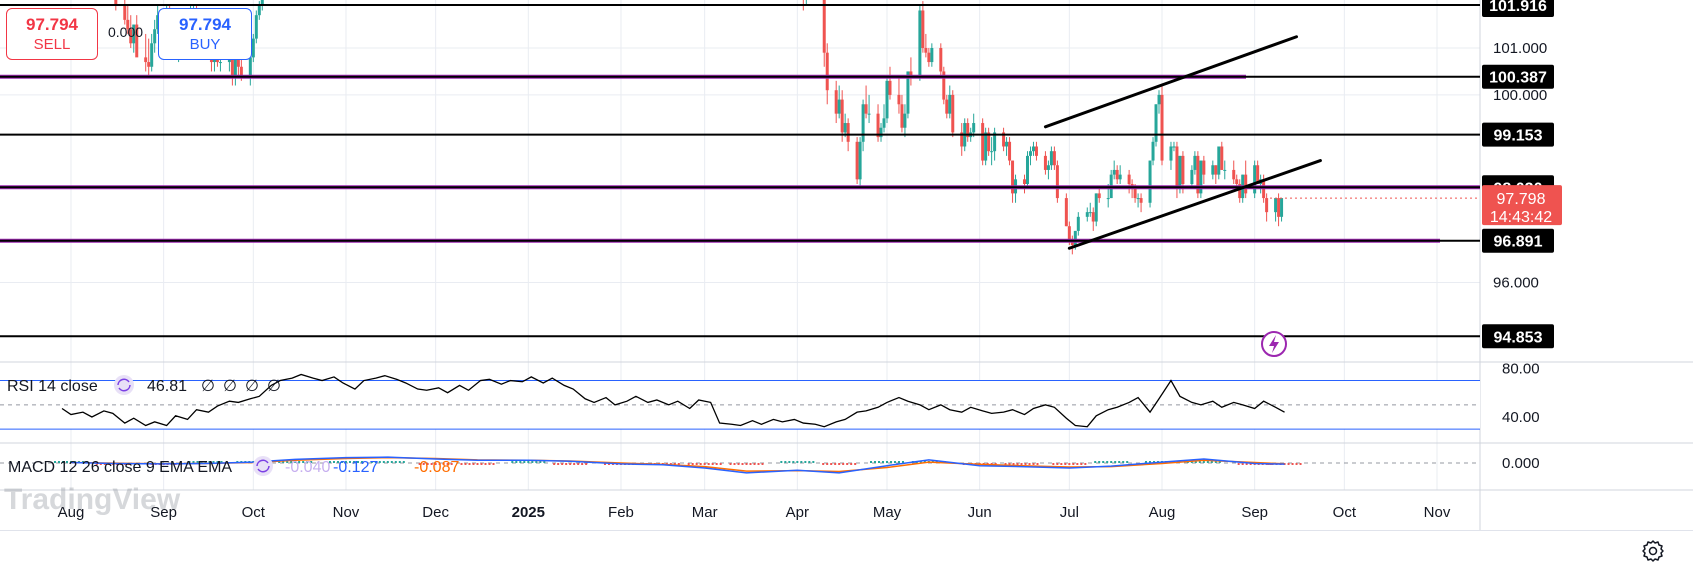 The width and height of the screenshot is (1693, 574). Describe the element at coordinates (1653, 551) in the screenshot. I see `gear-icon` at that location.